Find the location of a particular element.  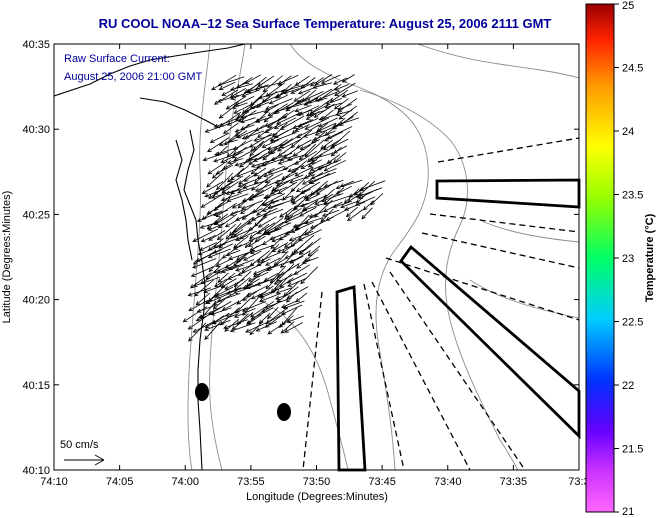

colorbar-tick-label: 22.5 is located at coordinates (632, 323).